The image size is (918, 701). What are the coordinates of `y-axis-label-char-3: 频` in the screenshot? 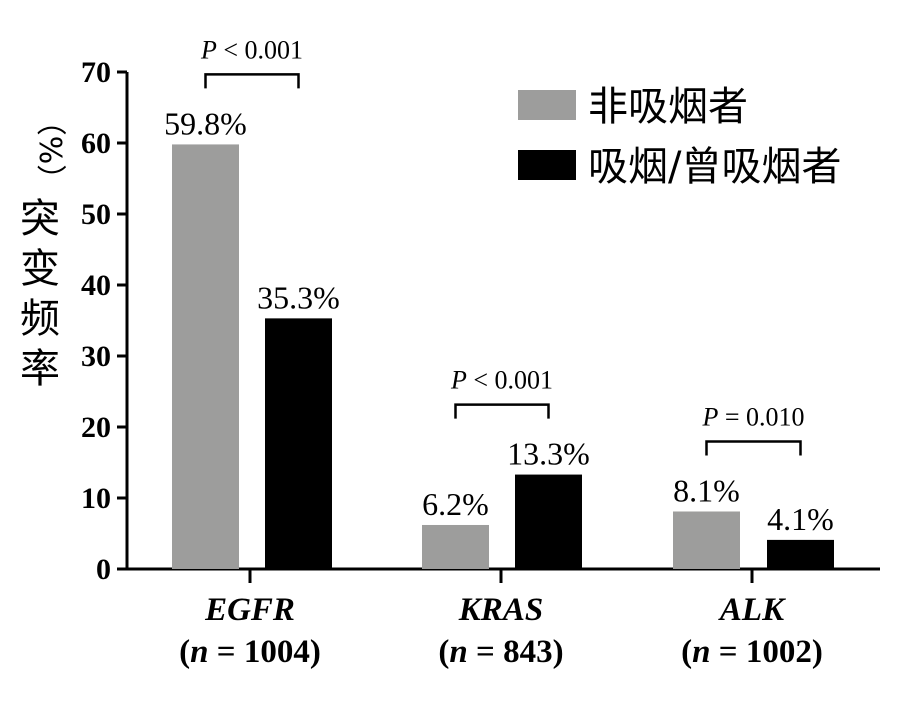 It's located at (40, 319).